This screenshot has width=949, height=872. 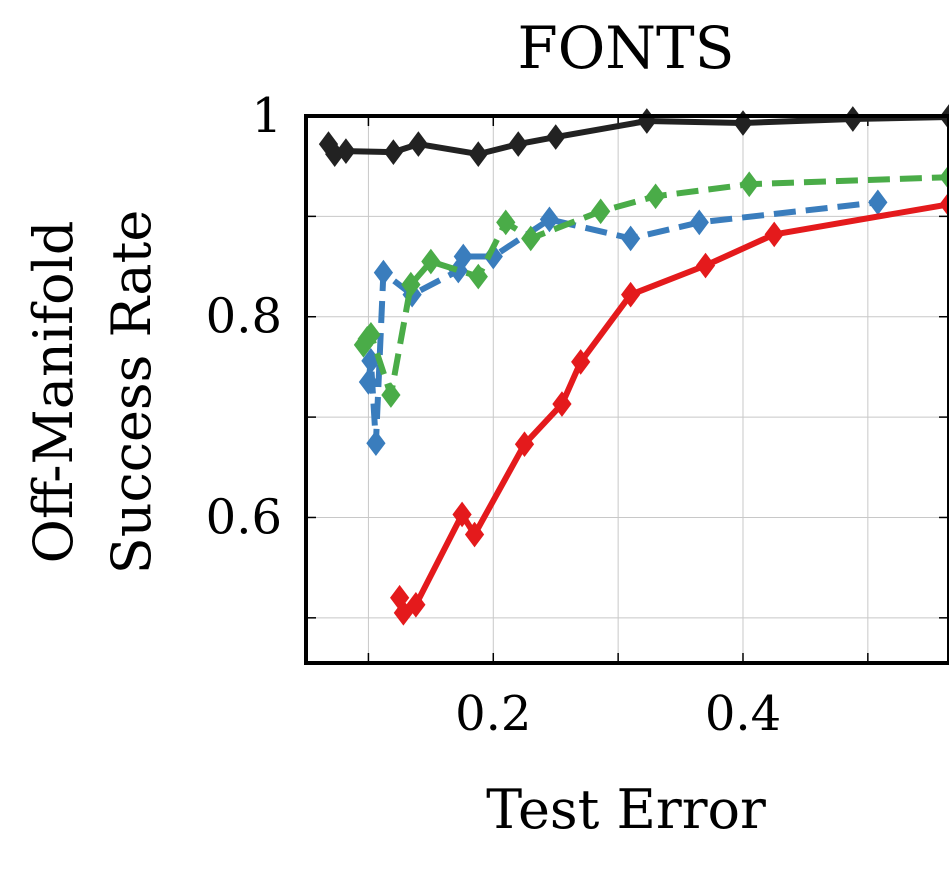 What do you see at coordinates (743, 714) in the screenshot?
I see `x-tick-label: 0.4` at bounding box center [743, 714].